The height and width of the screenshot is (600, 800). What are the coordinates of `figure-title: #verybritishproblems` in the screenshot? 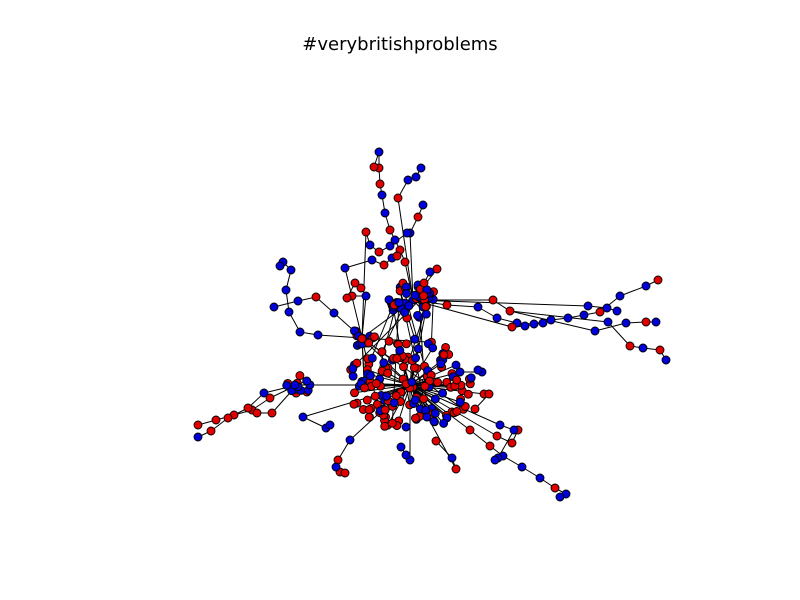 It's located at (400, 44).